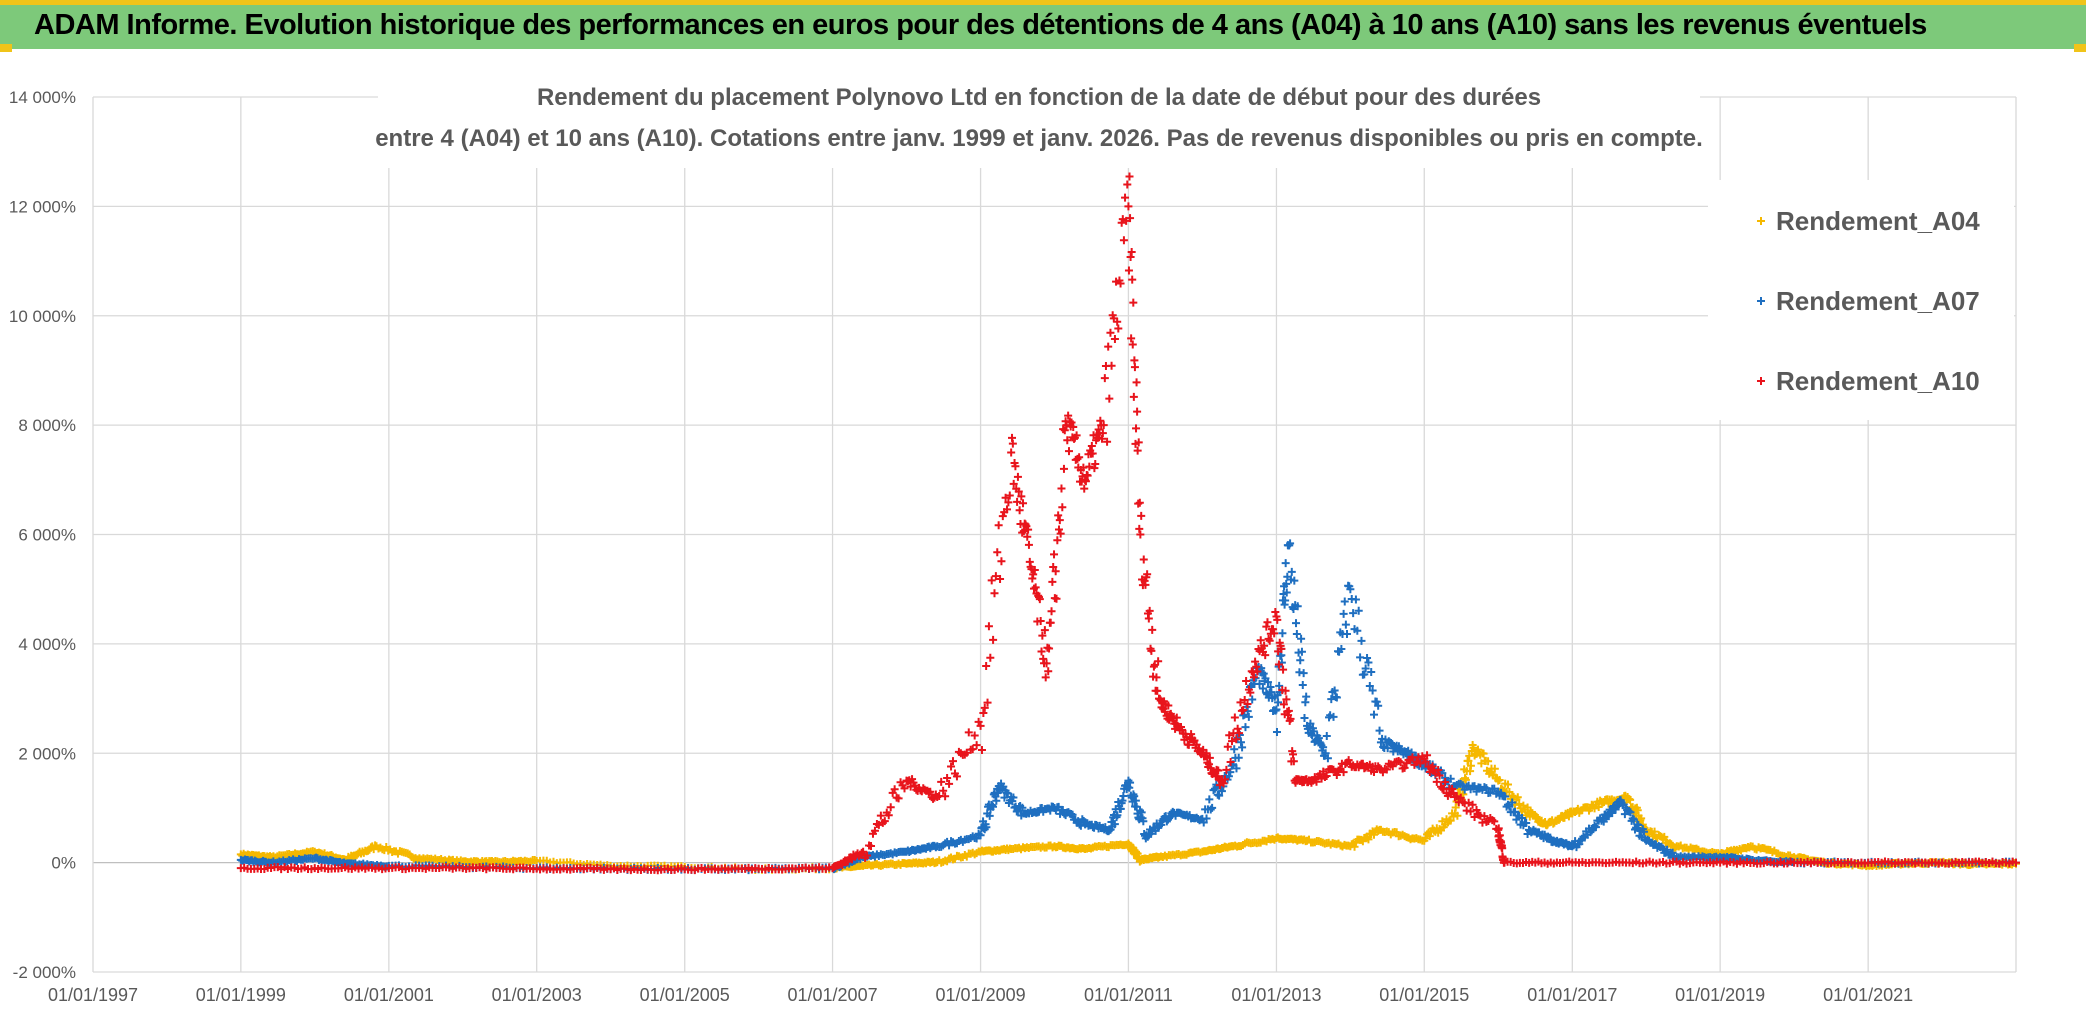 The height and width of the screenshot is (1031, 2086). Describe the element at coordinates (389, 995) in the screenshot. I see `x-tick-label: 01/01/2001` at that location.